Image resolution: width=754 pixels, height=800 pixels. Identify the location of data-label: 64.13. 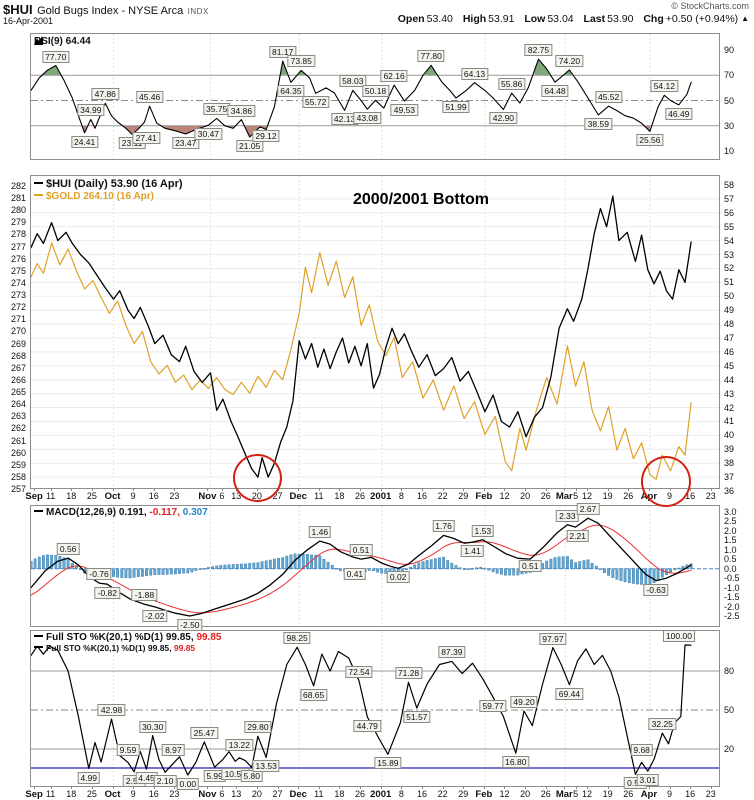
(474, 73).